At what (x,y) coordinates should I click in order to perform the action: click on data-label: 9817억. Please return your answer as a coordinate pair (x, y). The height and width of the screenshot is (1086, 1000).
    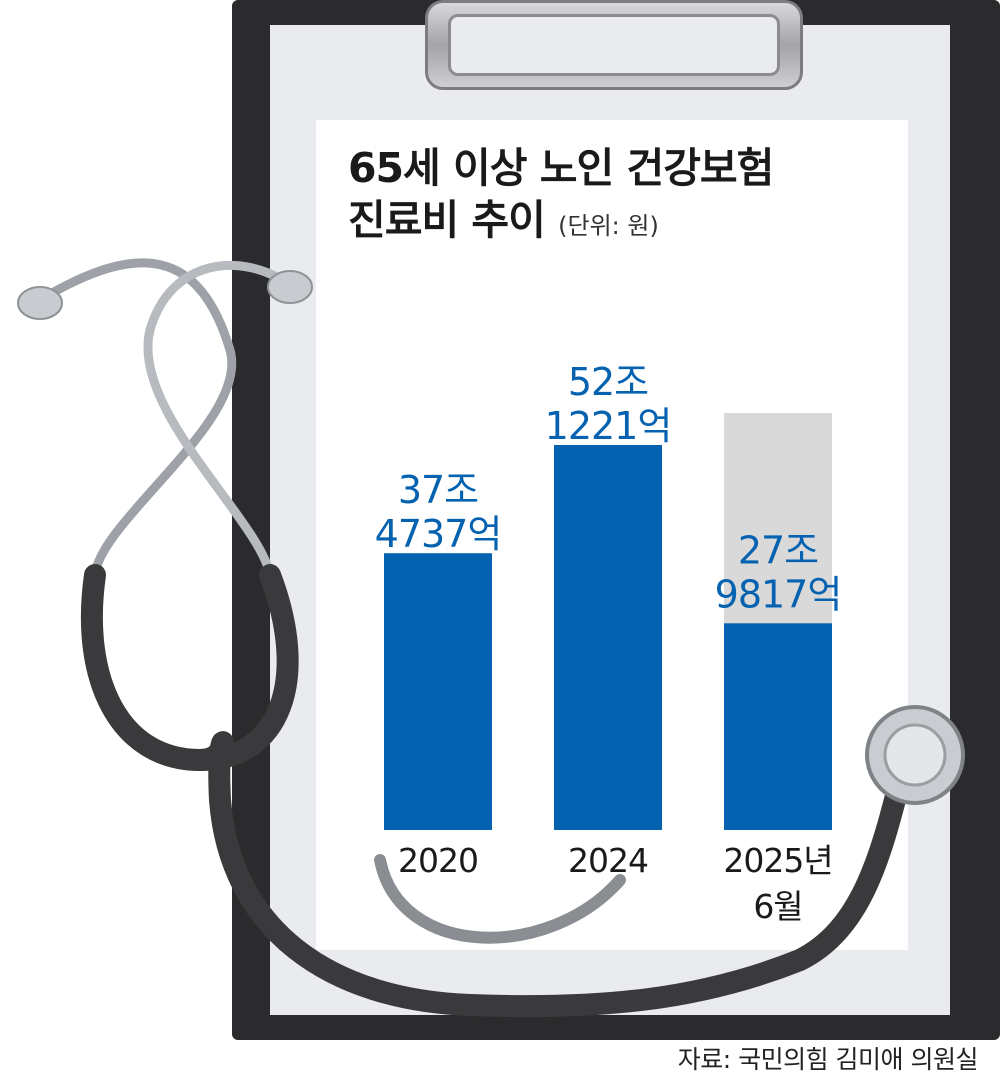
    Looking at the image, I should click on (778, 594).